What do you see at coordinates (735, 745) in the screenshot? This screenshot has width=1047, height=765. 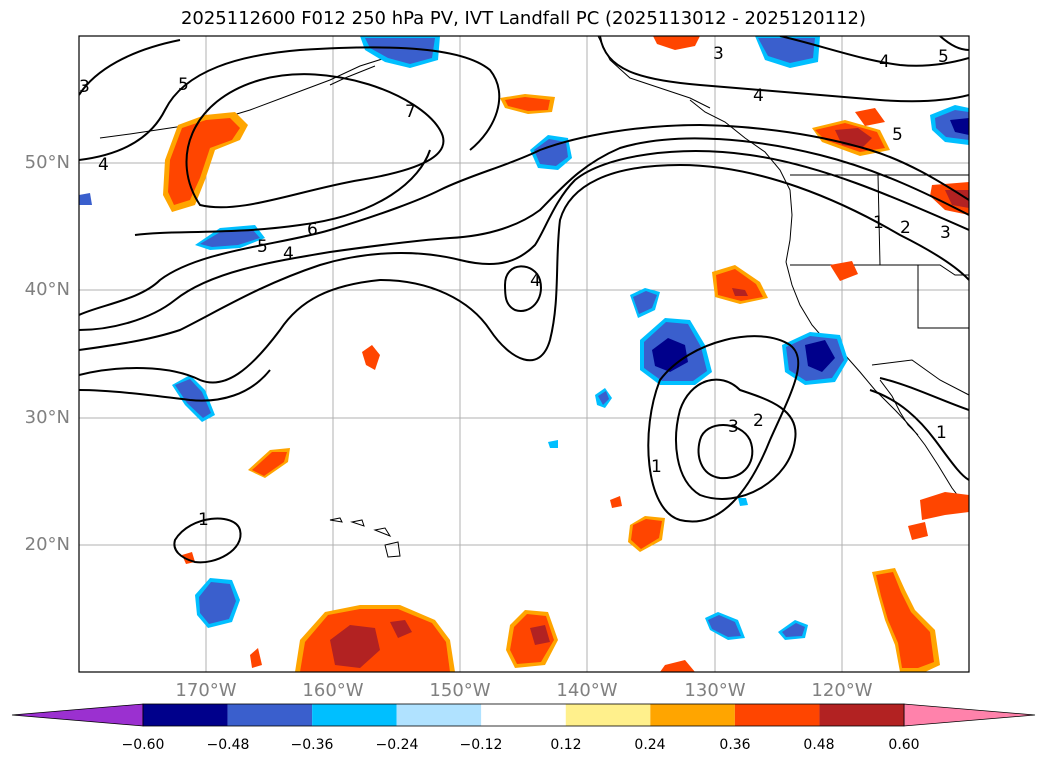 I see `colorbar-tick-label: 0.36` at bounding box center [735, 745].